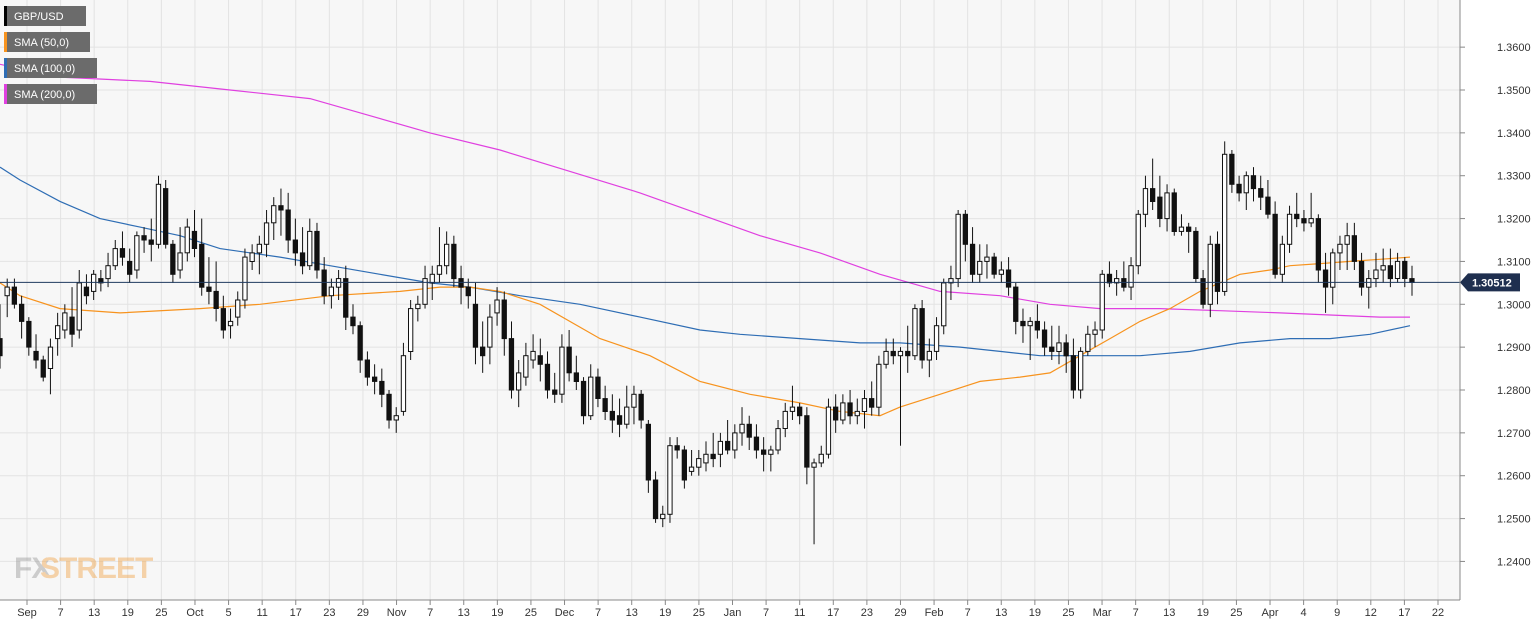 This screenshot has height=626, width=1534. I want to click on y-tick-label: 1.3200, so click(1514, 220).